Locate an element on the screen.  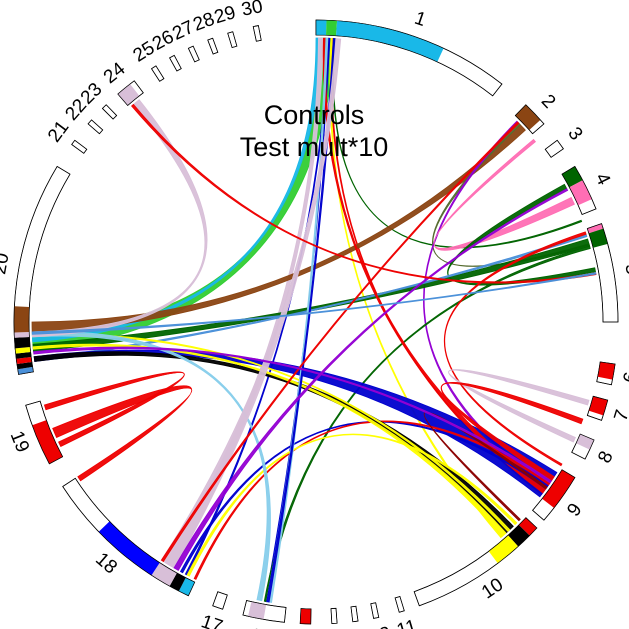
segment-label-2: 2 is located at coordinates (548, 102).